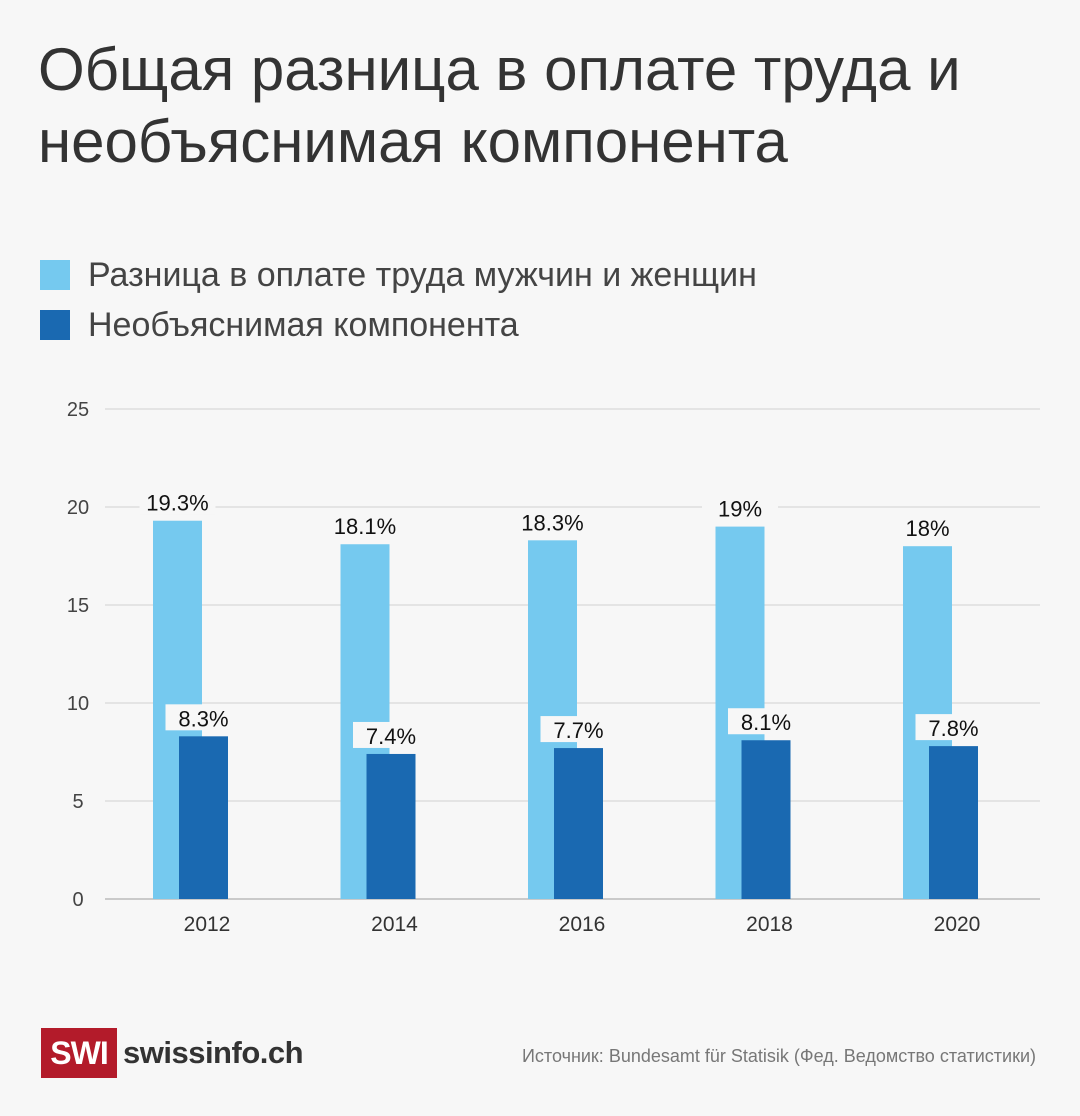  Describe the element at coordinates (422, 274) in the screenshot. I see `legend-label: Разница в оплате труда мужчин и женщин` at that location.